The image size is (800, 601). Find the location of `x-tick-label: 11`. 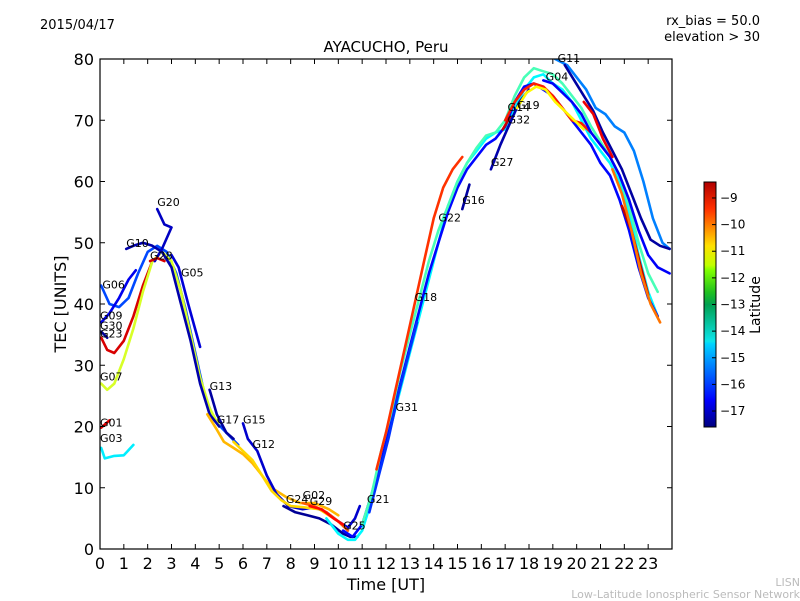

x-tick-label: 11 is located at coordinates (362, 563).